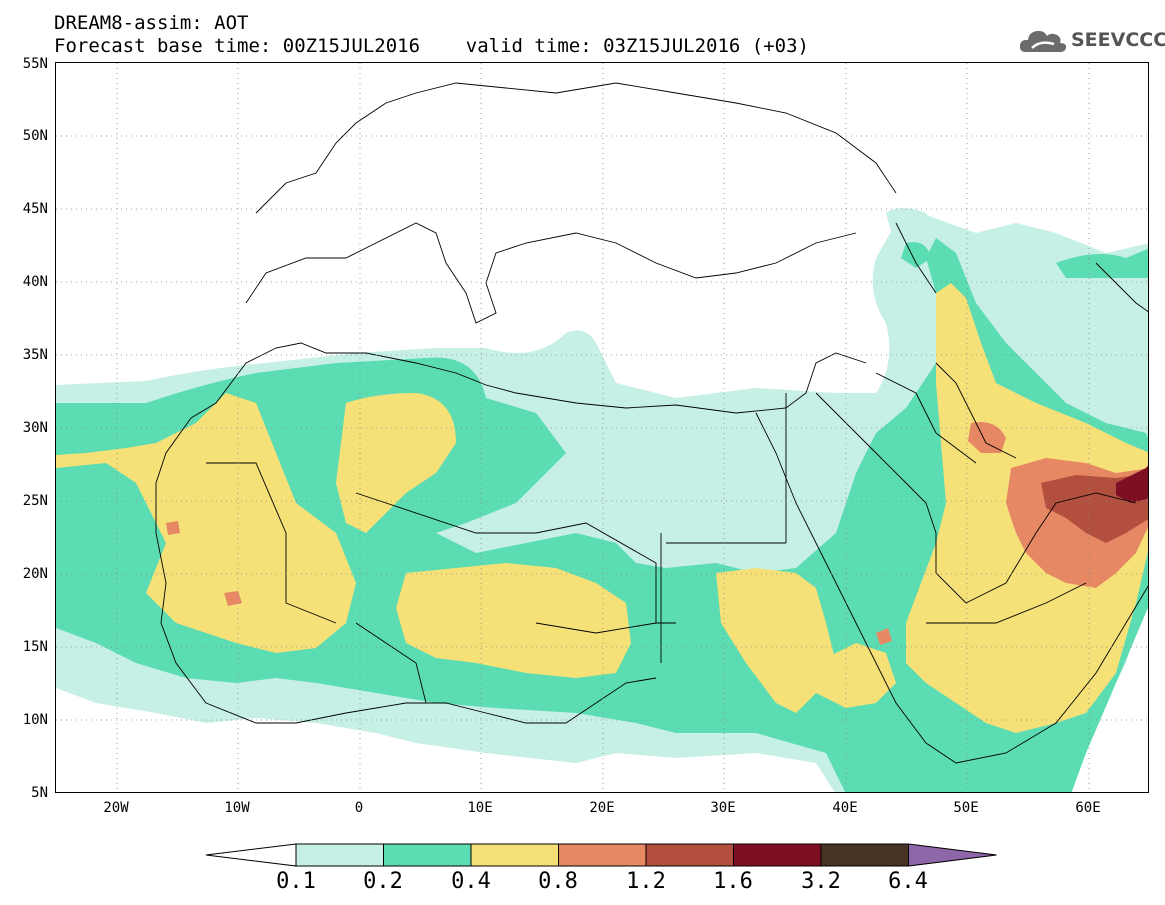 This screenshot has height=905, width=1165. Describe the element at coordinates (480, 808) in the screenshot. I see `lon-label-10e: 10E` at that location.